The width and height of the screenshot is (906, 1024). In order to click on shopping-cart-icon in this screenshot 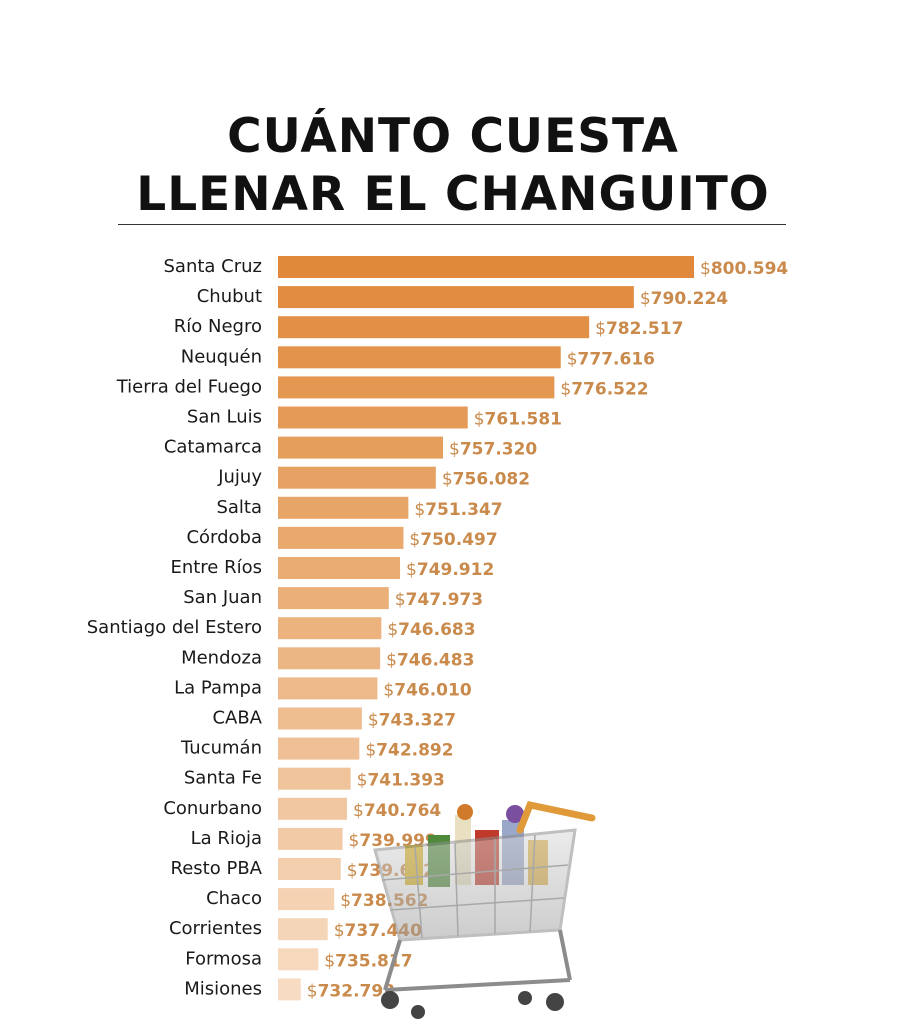, I will do `click(484, 909)`.